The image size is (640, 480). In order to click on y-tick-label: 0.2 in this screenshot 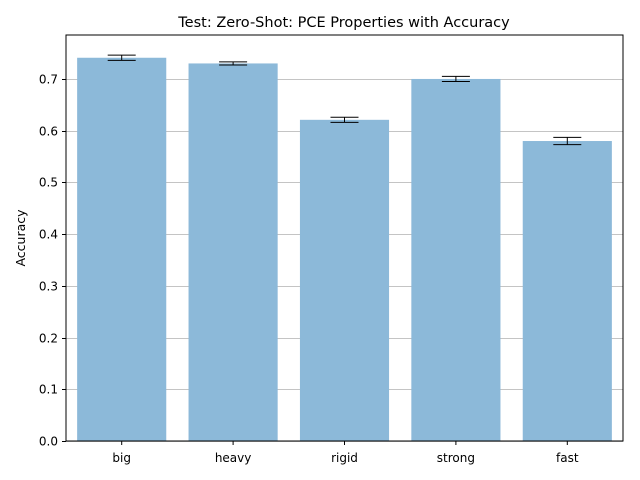, I will do `click(48, 339)`.